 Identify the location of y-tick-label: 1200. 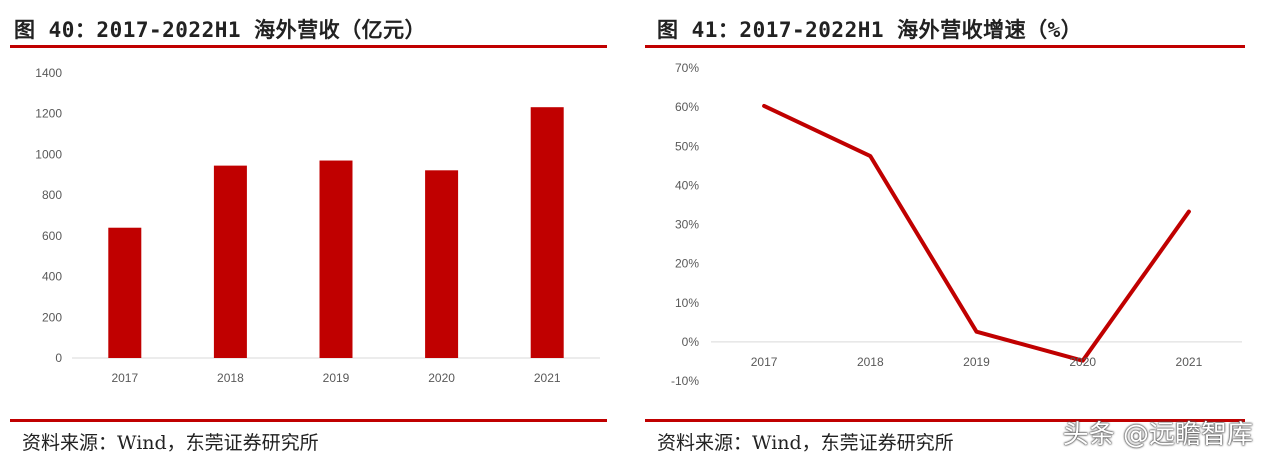
(48, 114).